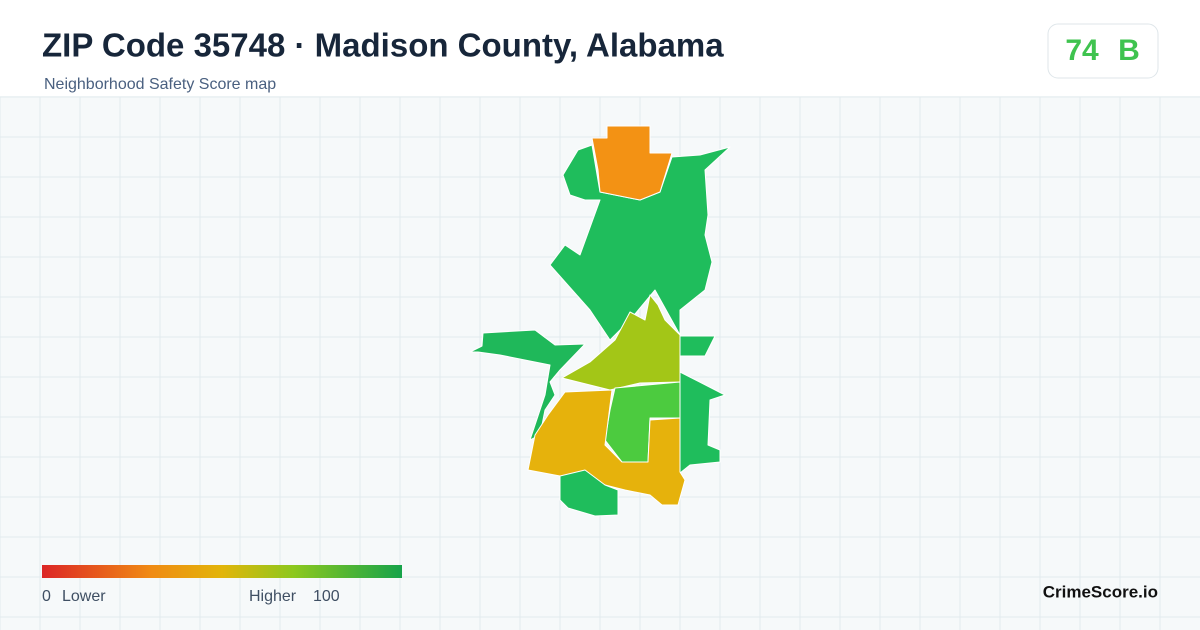  I want to click on legend-min-label: Lower, so click(84, 596).